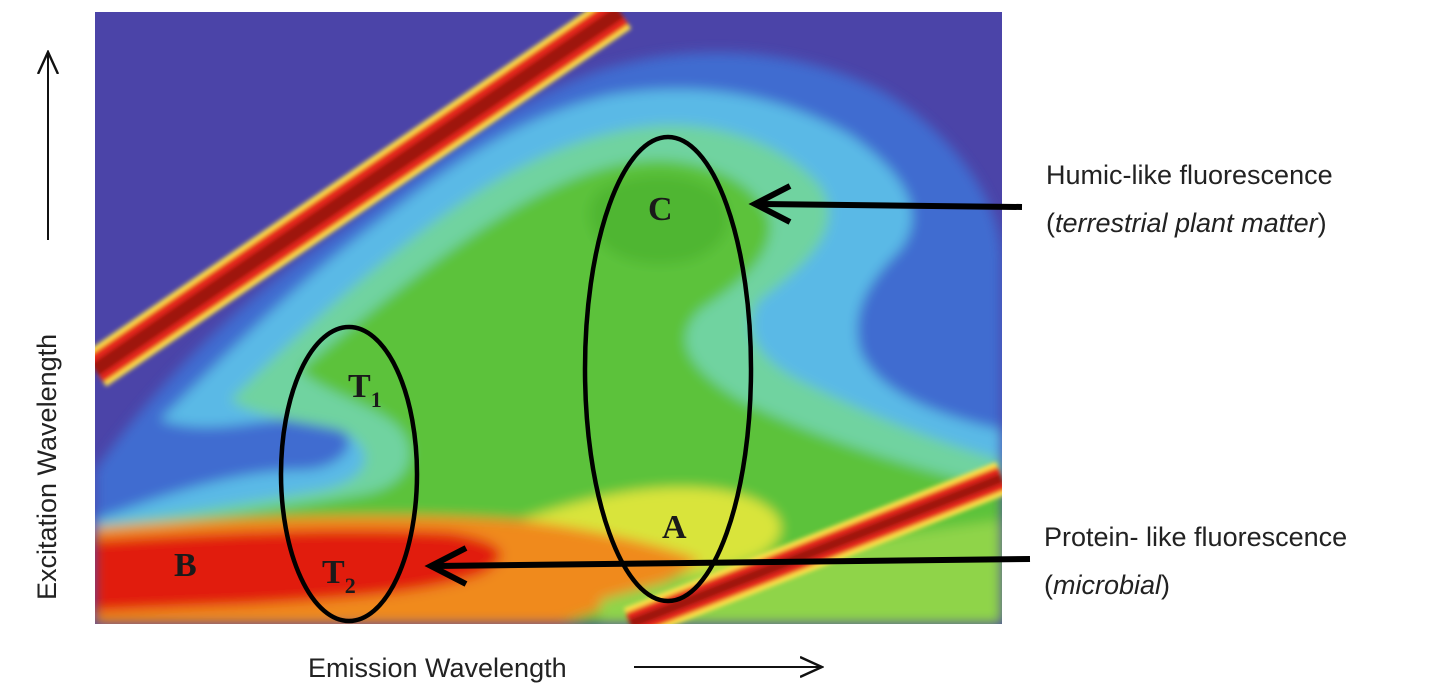 This screenshot has height=687, width=1436. I want to click on humic-arrowhead, so click(770, 204).